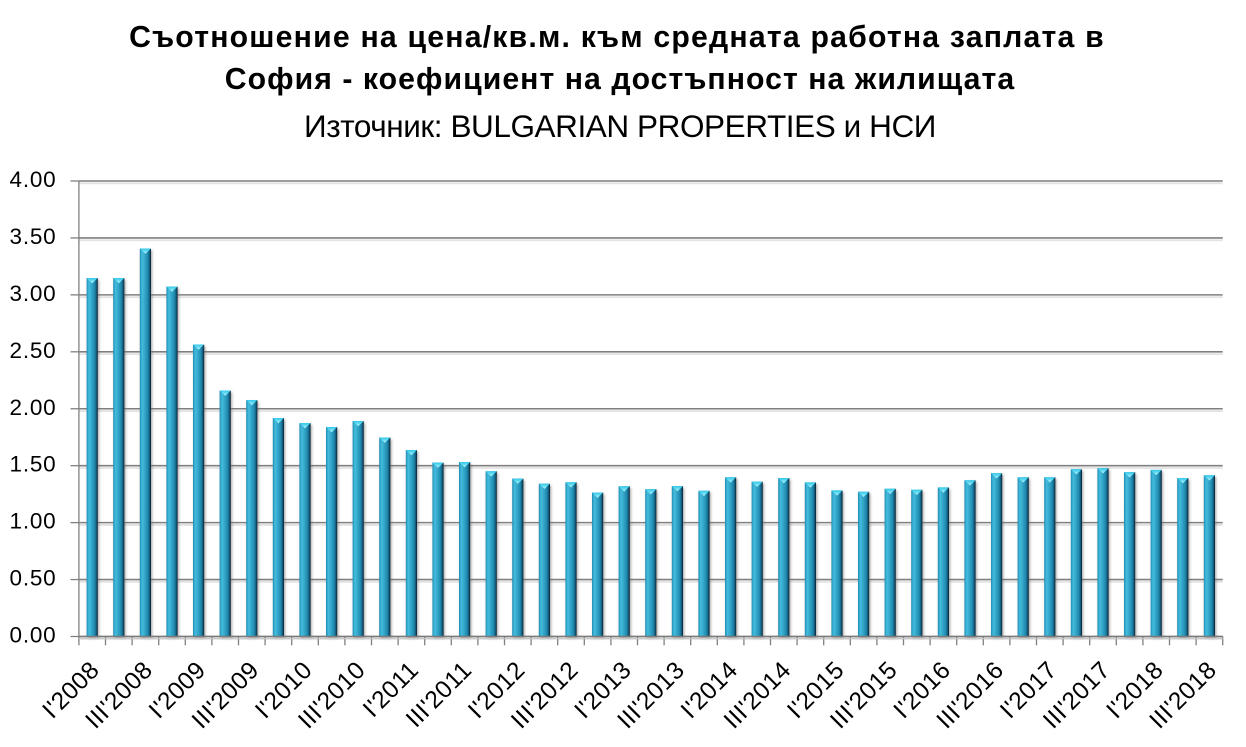 This screenshot has width=1246, height=747. I want to click on svg-text: 0.00, so click(33, 635).